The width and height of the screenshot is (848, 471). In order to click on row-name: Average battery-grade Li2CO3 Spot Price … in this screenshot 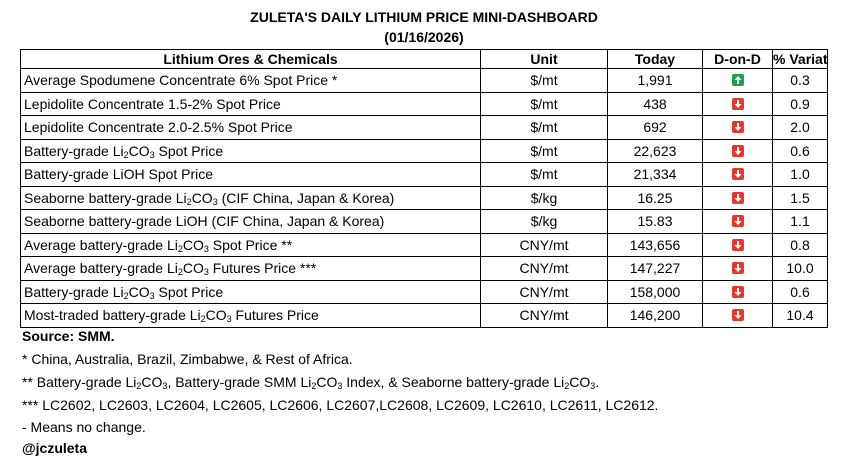, I will do `click(250, 244)`.